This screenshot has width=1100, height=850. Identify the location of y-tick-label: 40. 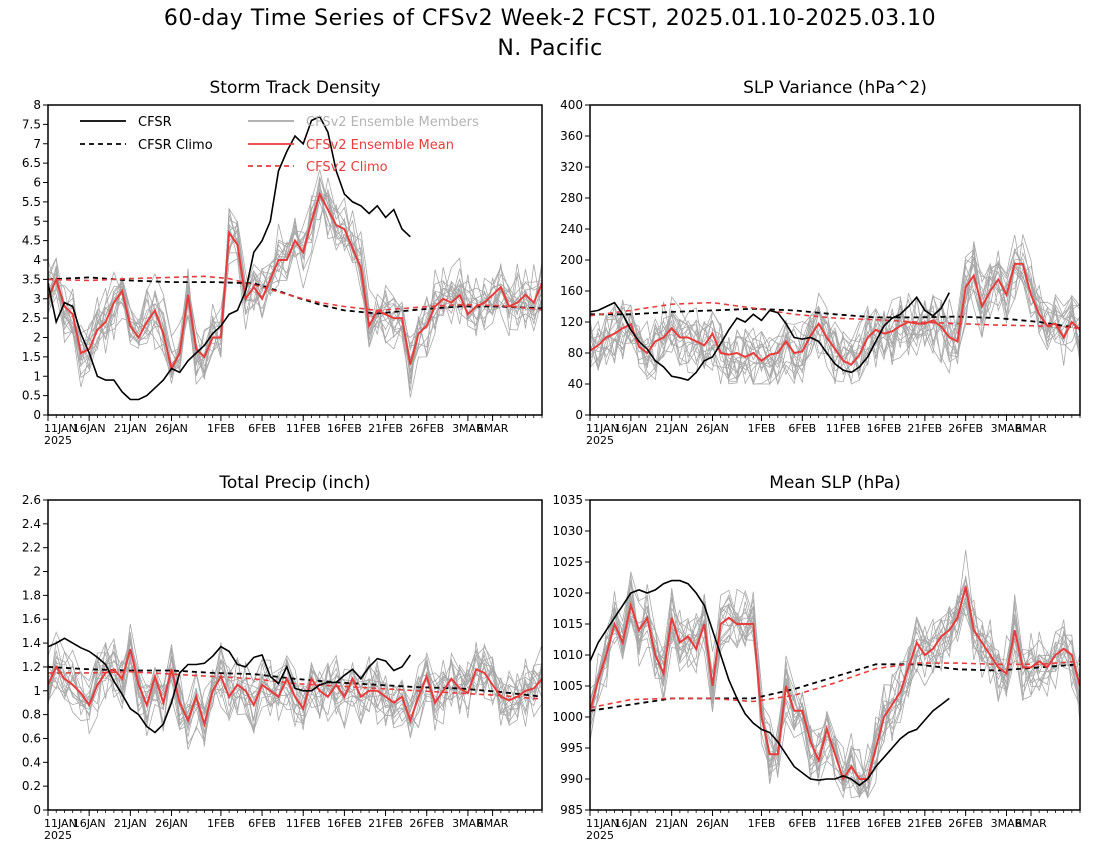
(575, 384).